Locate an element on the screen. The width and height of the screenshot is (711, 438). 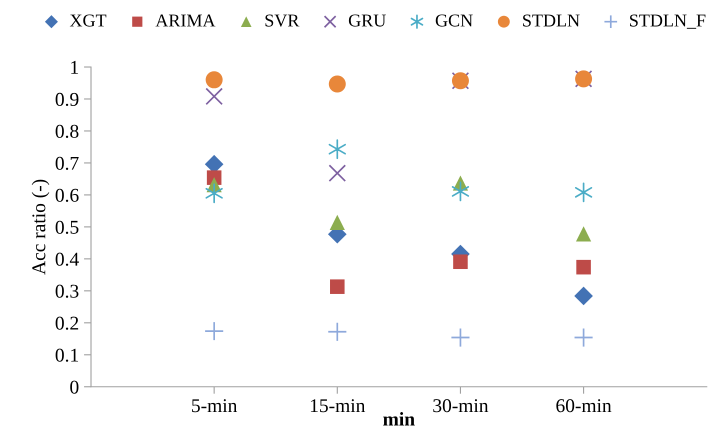
legend-label: GRU is located at coordinates (367, 20).